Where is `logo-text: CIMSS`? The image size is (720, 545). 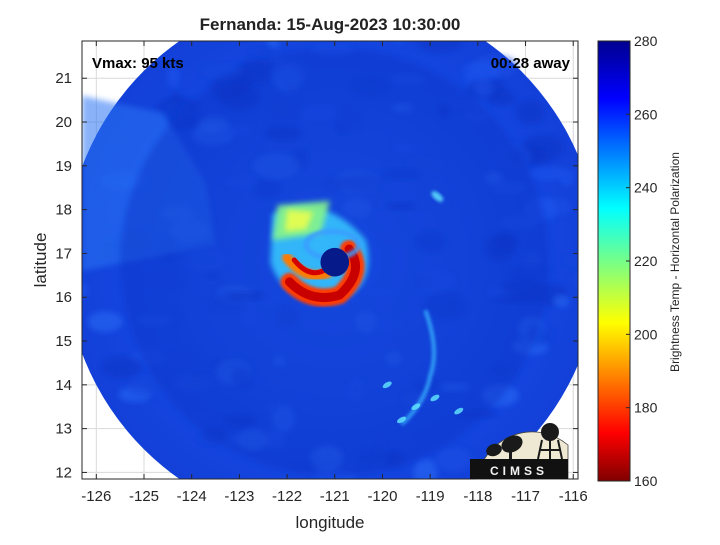 logo-text: CIMSS is located at coordinates (519, 471).